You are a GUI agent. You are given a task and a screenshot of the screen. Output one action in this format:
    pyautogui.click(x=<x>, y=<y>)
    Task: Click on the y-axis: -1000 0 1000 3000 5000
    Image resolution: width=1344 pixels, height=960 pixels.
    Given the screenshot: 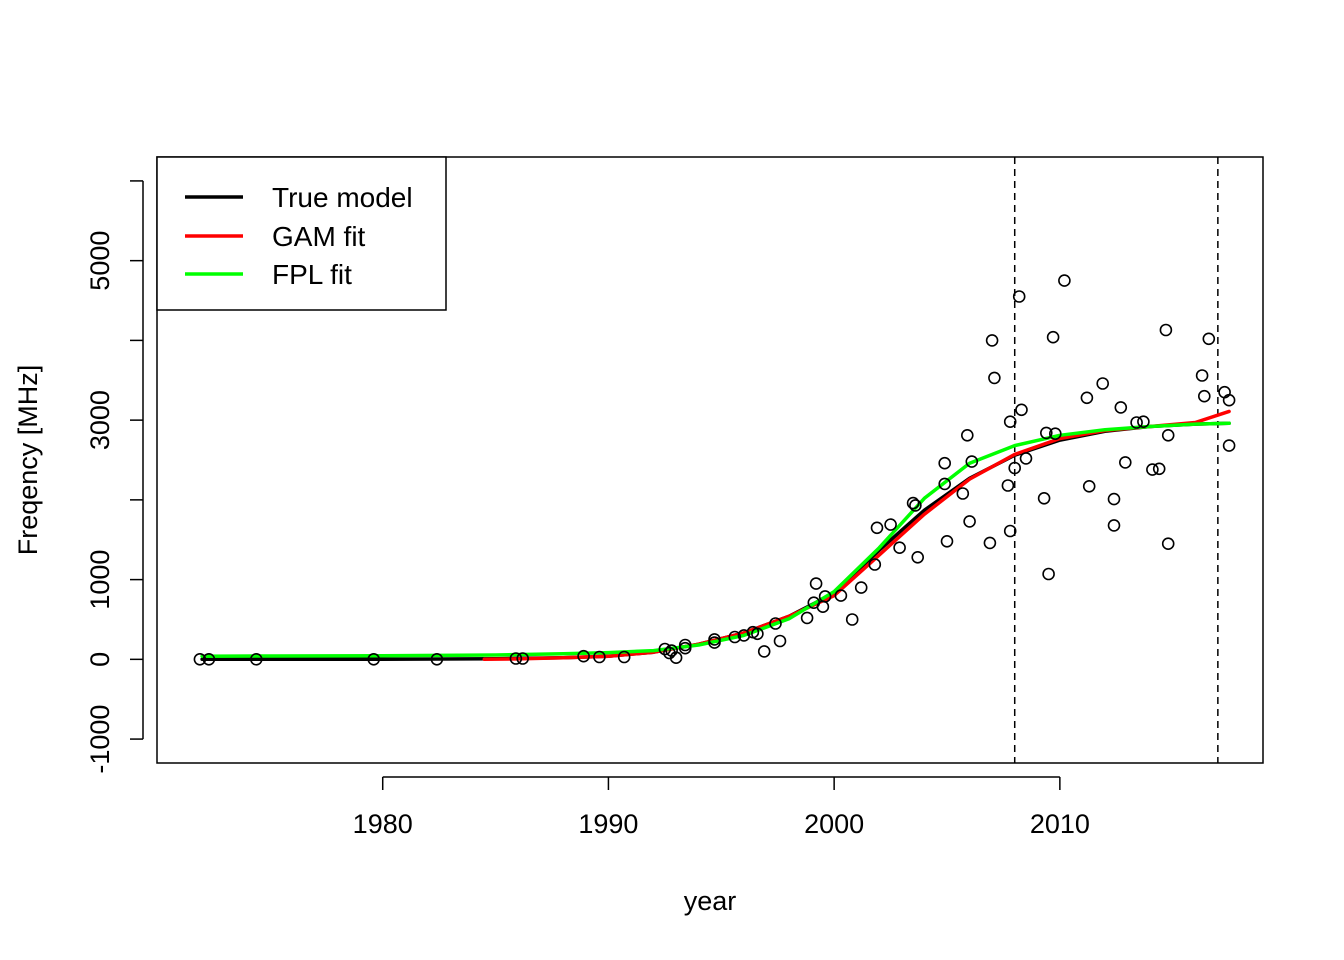 What is the action you would take?
    pyautogui.click(x=114, y=477)
    